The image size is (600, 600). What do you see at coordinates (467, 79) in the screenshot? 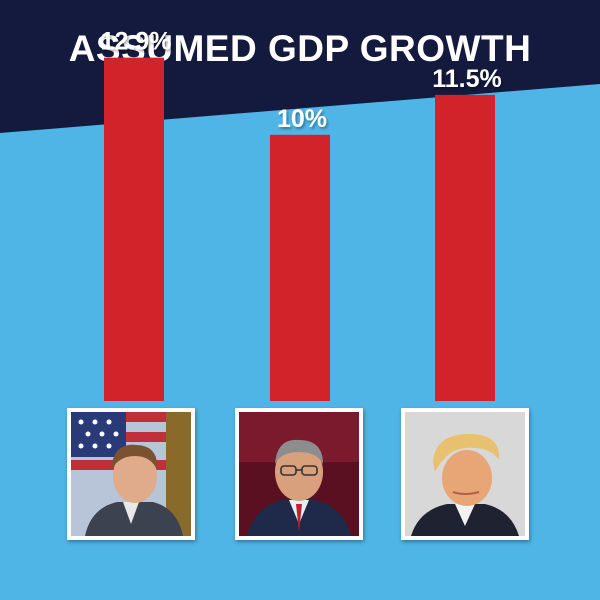
I see `bar-3-label: 11.5%` at bounding box center [467, 79].